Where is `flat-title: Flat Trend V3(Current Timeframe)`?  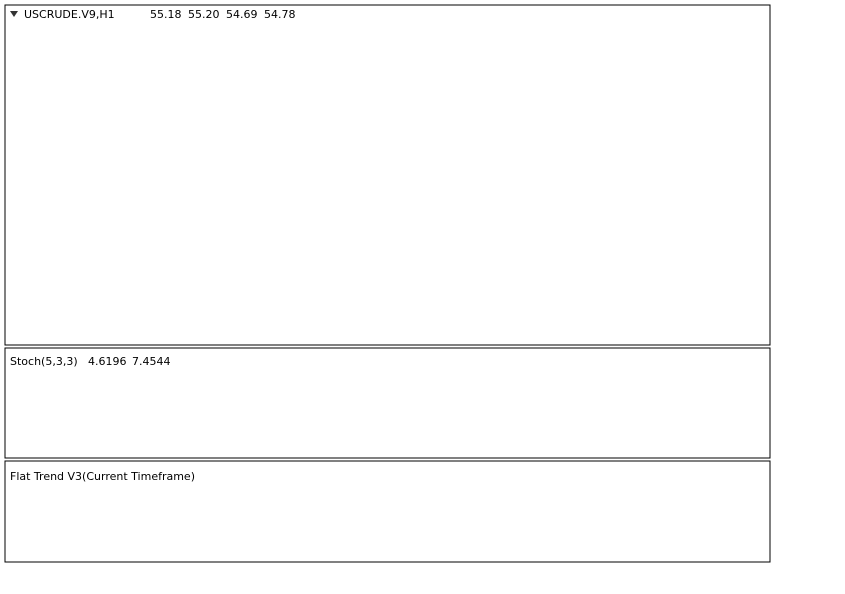
flat-title: Flat Trend V3(Current Timeframe) is located at coordinates (102, 476).